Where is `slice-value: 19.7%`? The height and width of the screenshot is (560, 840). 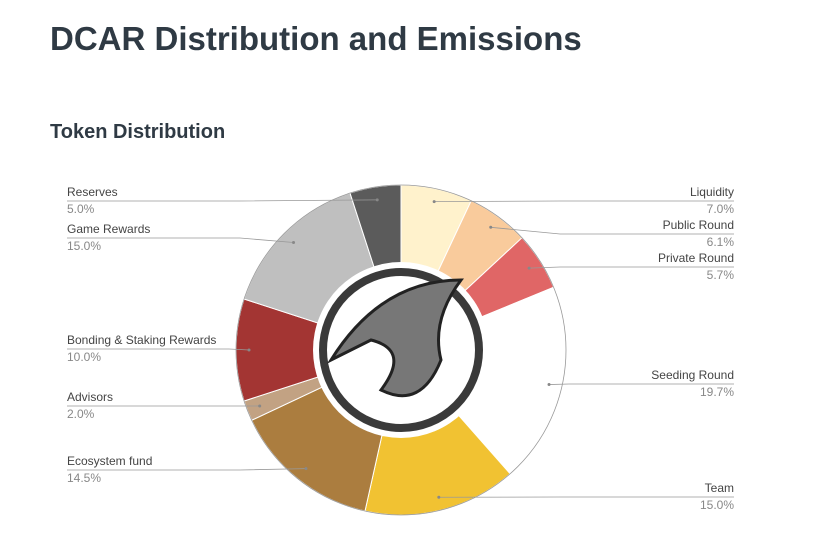 slice-value: 19.7% is located at coordinates (717, 392).